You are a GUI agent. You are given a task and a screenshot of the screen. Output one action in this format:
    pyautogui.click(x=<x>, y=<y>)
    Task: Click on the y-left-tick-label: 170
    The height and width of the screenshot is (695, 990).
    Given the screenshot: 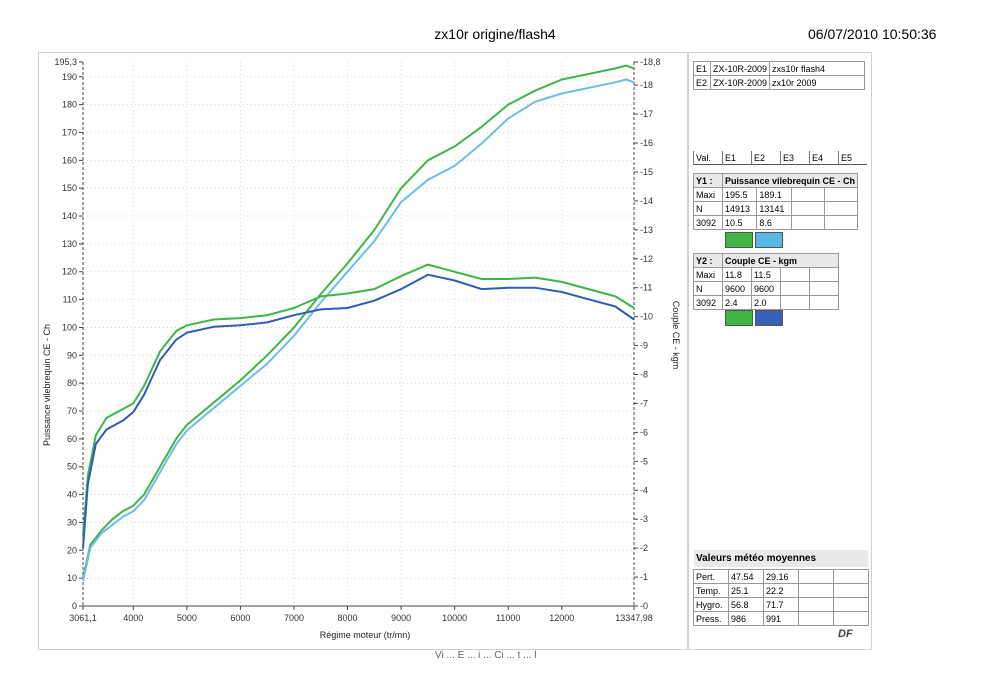 What is the action you would take?
    pyautogui.click(x=69, y=132)
    